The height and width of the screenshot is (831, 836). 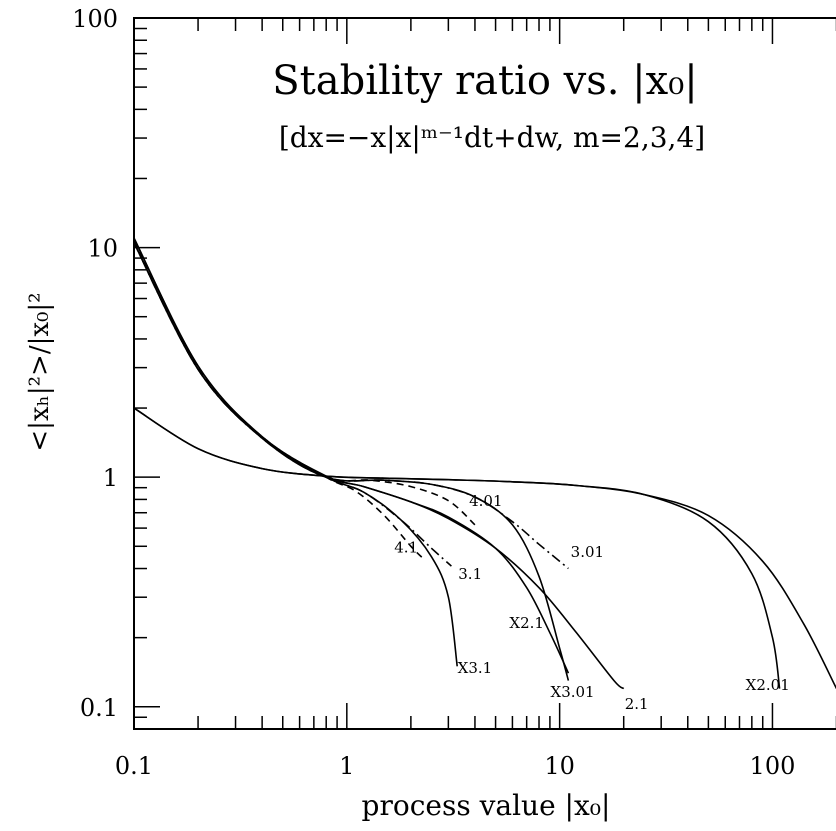 What do you see at coordinates (134, 766) in the screenshot?
I see `x-tick-label: 0.1` at bounding box center [134, 766].